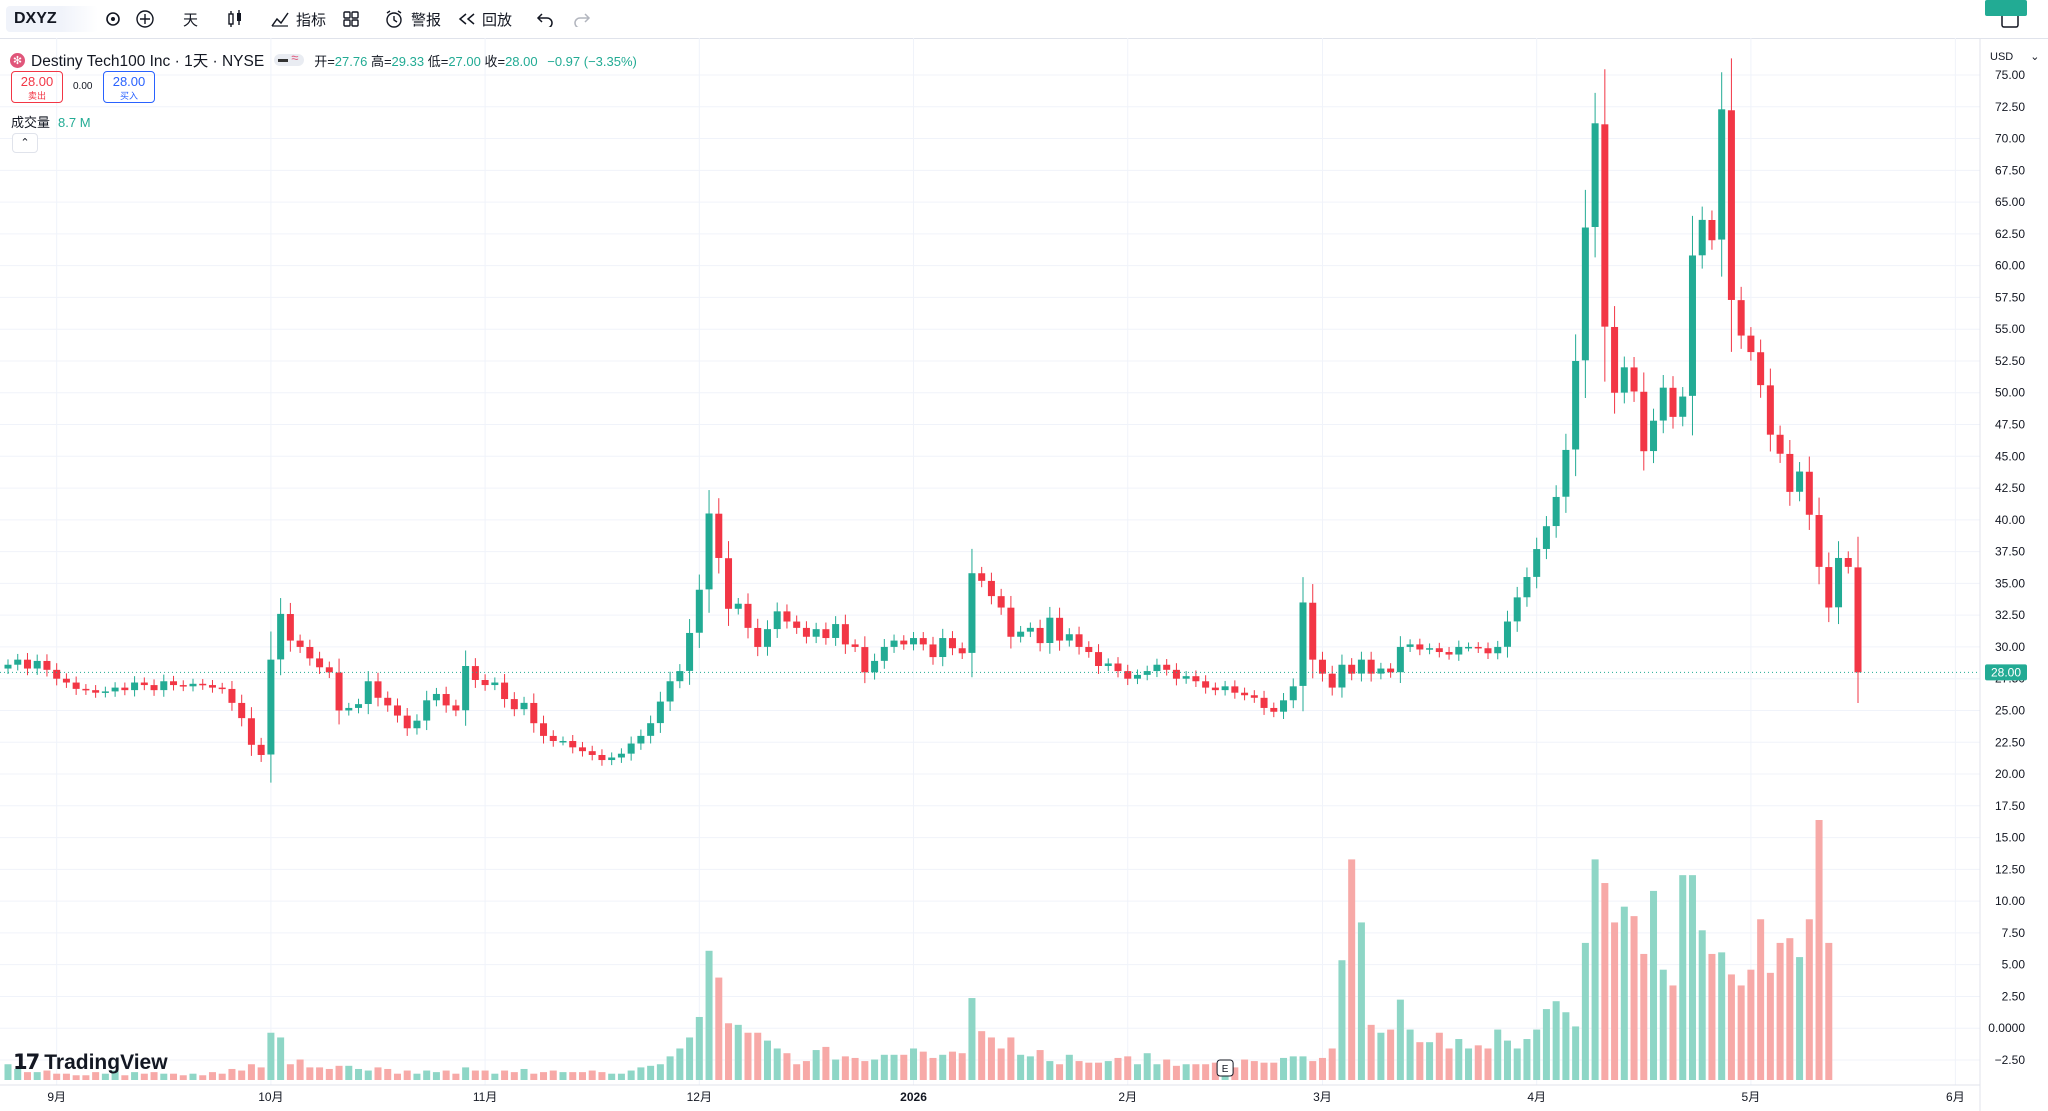 Image resolution: width=2048 pixels, height=1111 pixels. What do you see at coordinates (2010, 393) in the screenshot?
I see `price-tick-label: 50.00` at bounding box center [2010, 393].